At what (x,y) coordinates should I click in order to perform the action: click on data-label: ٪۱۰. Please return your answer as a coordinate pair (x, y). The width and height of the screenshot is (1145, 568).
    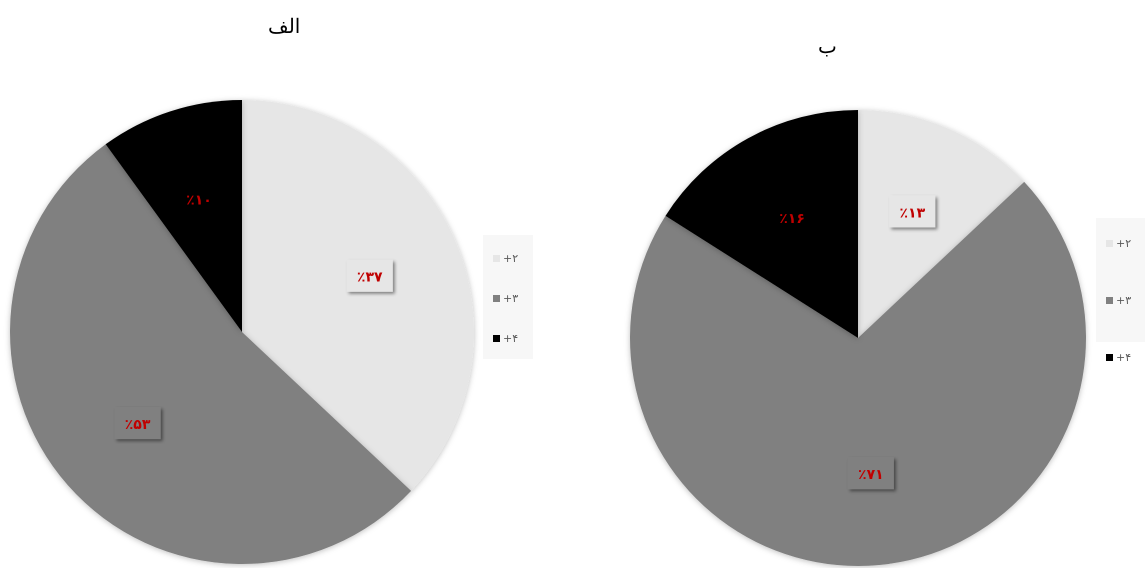
    Looking at the image, I should click on (198, 198).